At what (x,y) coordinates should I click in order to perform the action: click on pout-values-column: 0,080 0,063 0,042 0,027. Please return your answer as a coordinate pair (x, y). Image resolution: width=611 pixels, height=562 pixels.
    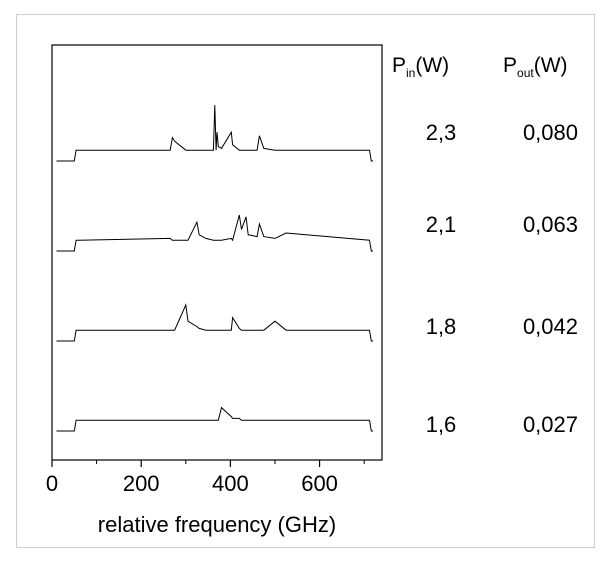
    Looking at the image, I should click on (550, 278).